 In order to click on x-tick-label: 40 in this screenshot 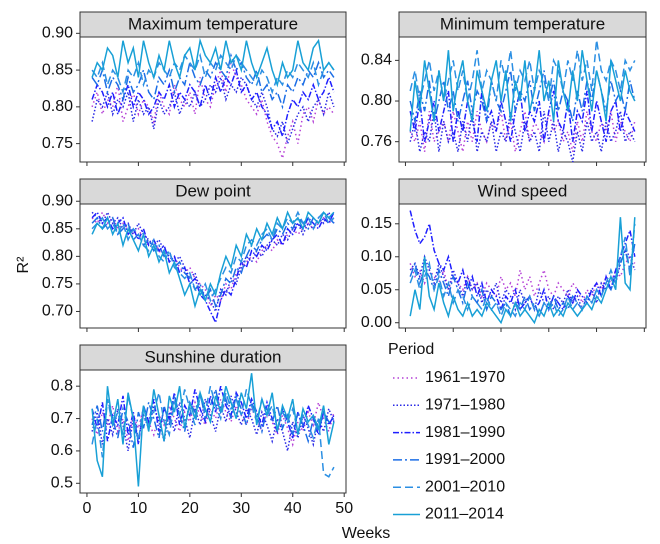, I will do `click(293, 508)`.